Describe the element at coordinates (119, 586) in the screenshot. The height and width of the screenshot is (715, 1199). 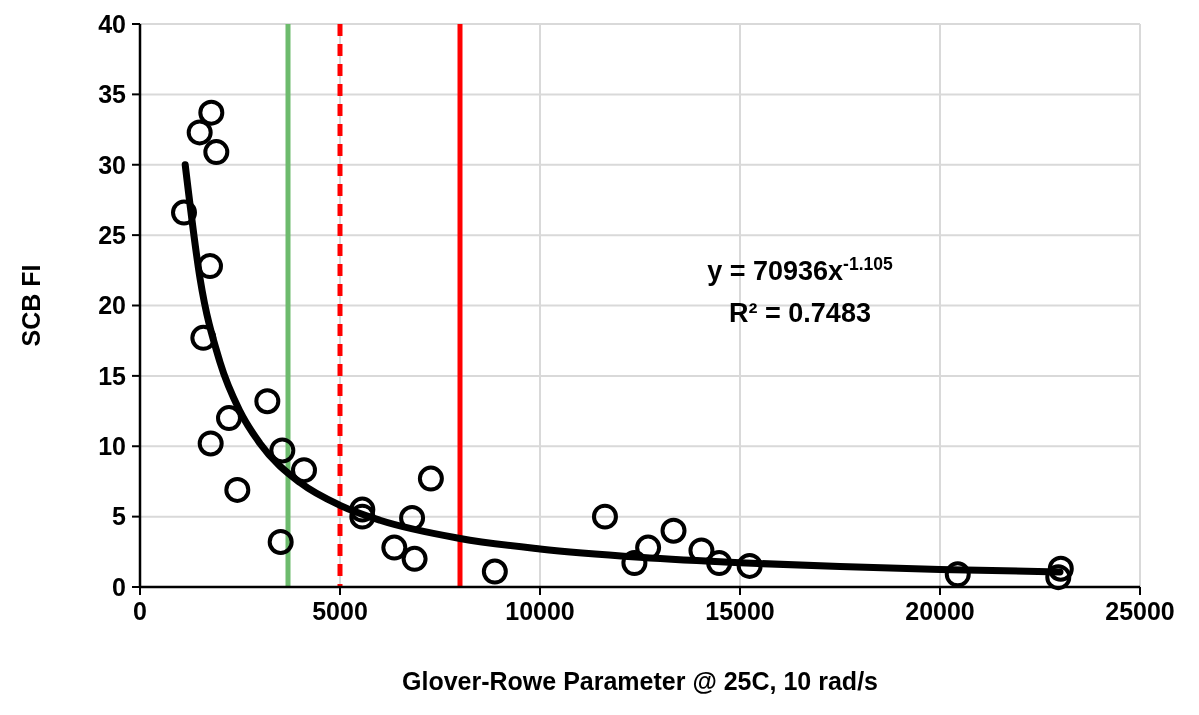
I see `y-tick-label: 0` at that location.